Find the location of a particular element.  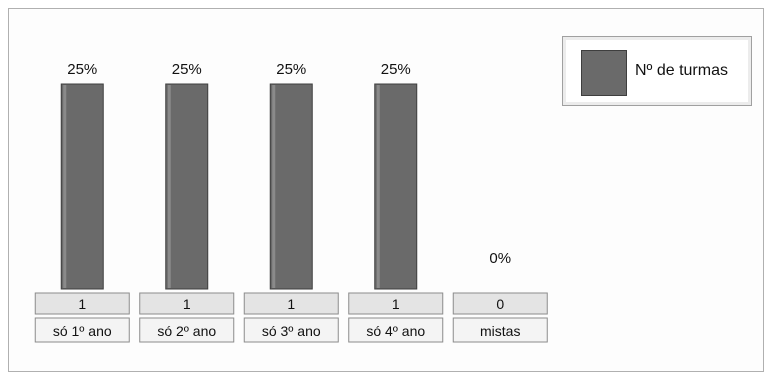

category-label: só 4º ano is located at coordinates (395, 331).